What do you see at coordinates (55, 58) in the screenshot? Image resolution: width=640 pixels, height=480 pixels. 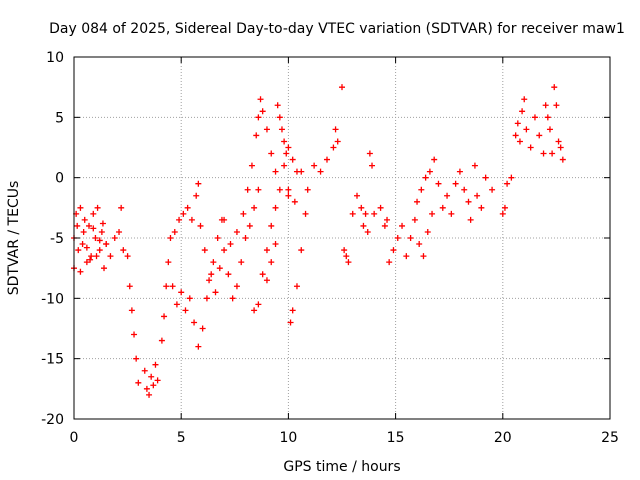 I see `y-tick-label: 10` at bounding box center [55, 58].